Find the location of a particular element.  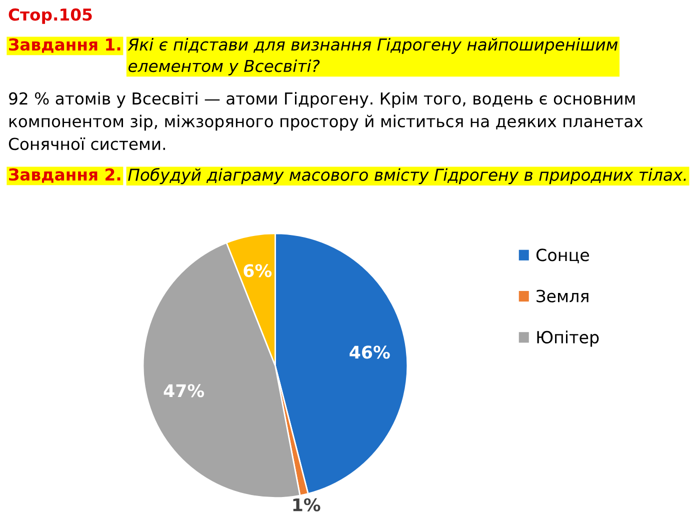

legend-label: Земля is located at coordinates (562, 296).